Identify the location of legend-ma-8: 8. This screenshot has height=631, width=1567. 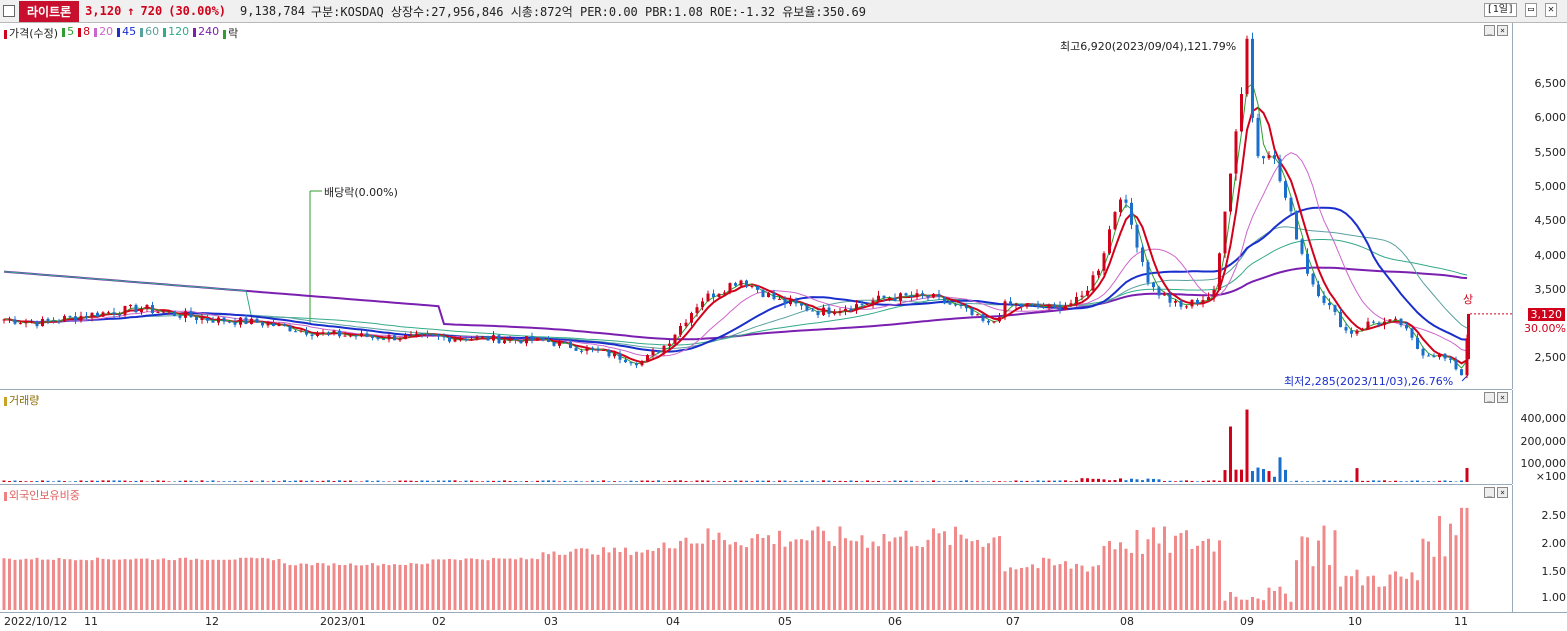
(84, 33).